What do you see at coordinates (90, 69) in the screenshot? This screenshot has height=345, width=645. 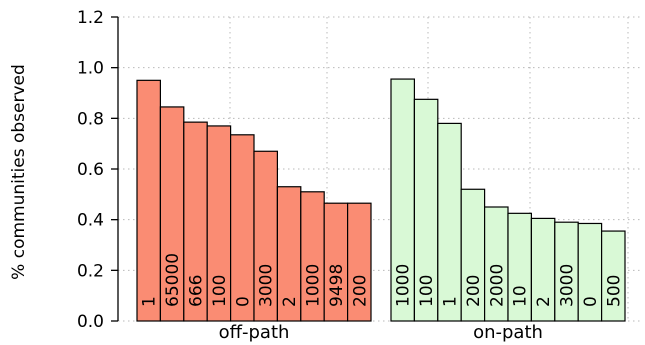 I see `y-tick-label: 1.0` at bounding box center [90, 69].